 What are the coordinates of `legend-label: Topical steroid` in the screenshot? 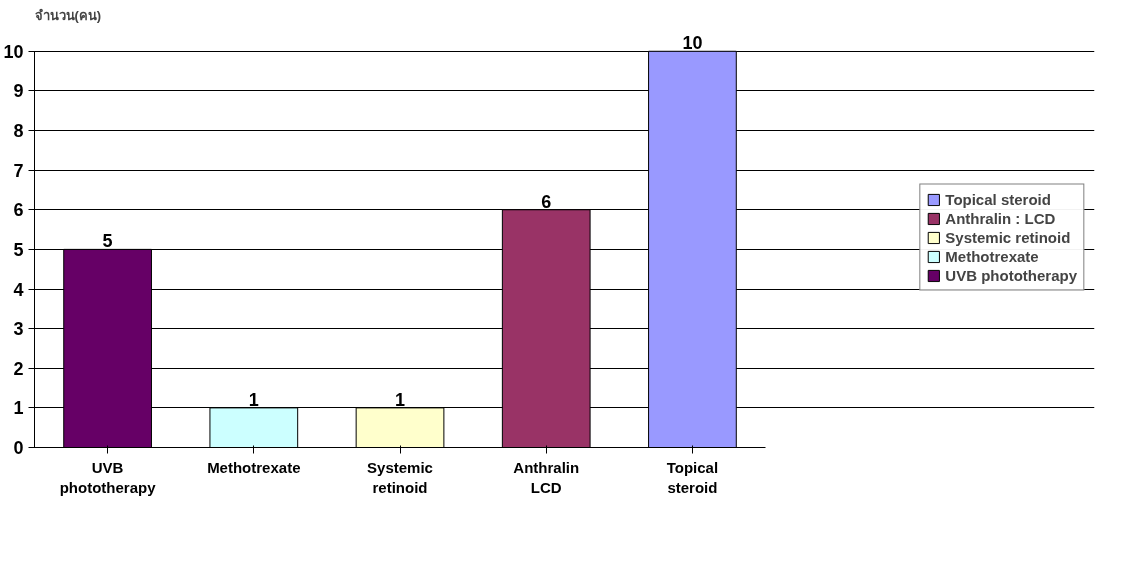 It's located at (998, 199).